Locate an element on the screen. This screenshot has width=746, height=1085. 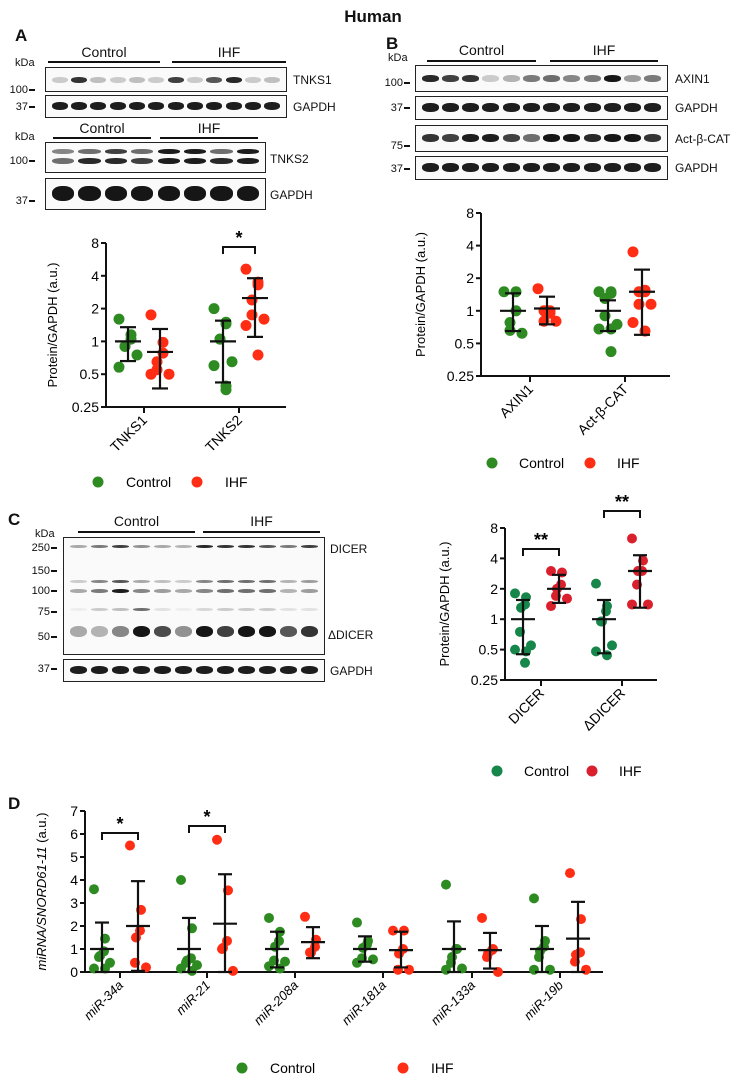
blot-dicer is located at coordinates (194, 596).